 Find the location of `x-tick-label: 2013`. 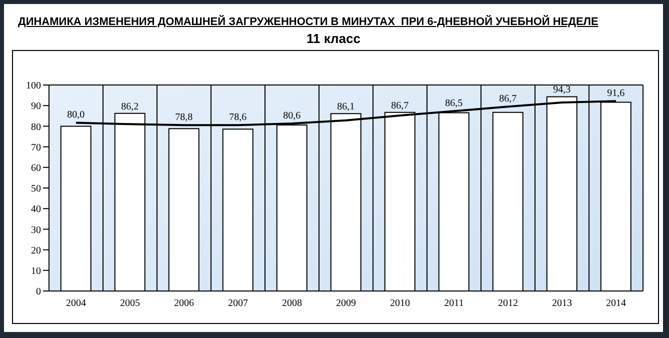

x-tick-label: 2013 is located at coordinates (562, 304).